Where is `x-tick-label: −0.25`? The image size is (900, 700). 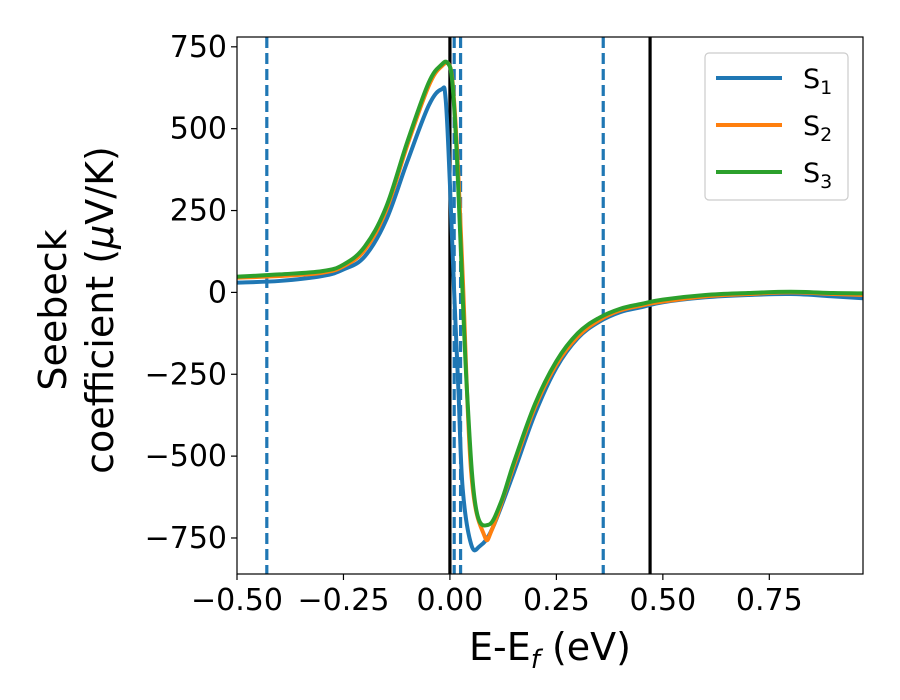
x-tick-label: −0.25 is located at coordinates (343, 600).